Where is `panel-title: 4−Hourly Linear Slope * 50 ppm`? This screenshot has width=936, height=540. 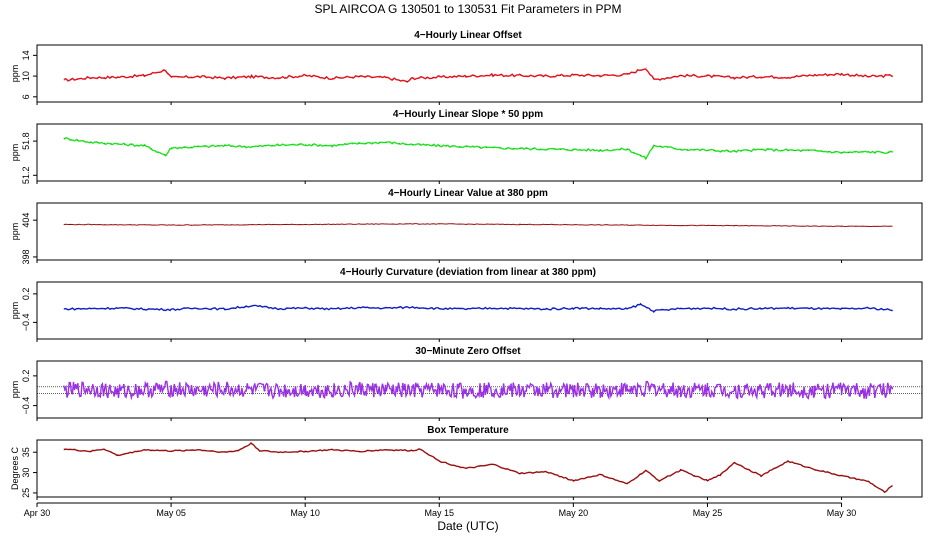 panel-title: 4−Hourly Linear Slope * 50 ppm is located at coordinates (468, 114).